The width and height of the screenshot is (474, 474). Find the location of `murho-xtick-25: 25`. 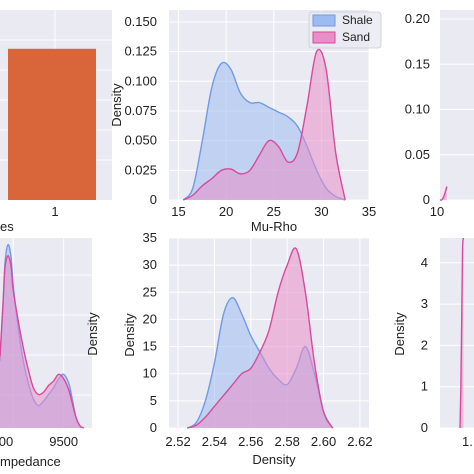

murho-xtick-25: 25 is located at coordinates (274, 211).